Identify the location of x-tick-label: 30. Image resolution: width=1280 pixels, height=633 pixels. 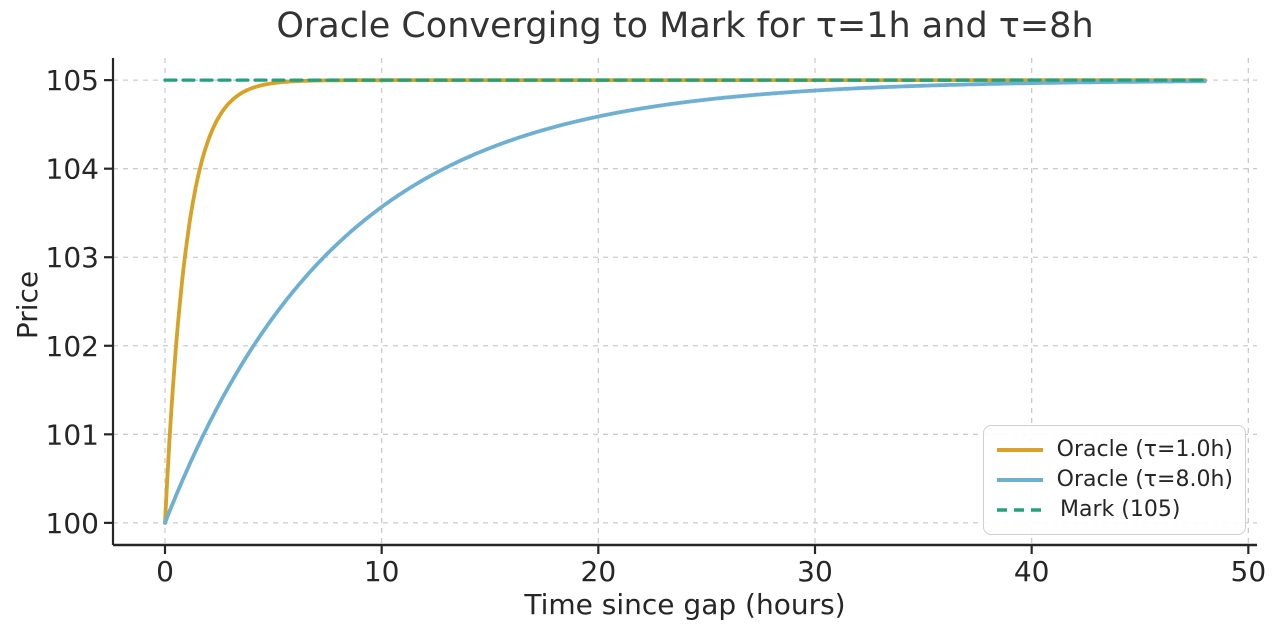
(815, 571).